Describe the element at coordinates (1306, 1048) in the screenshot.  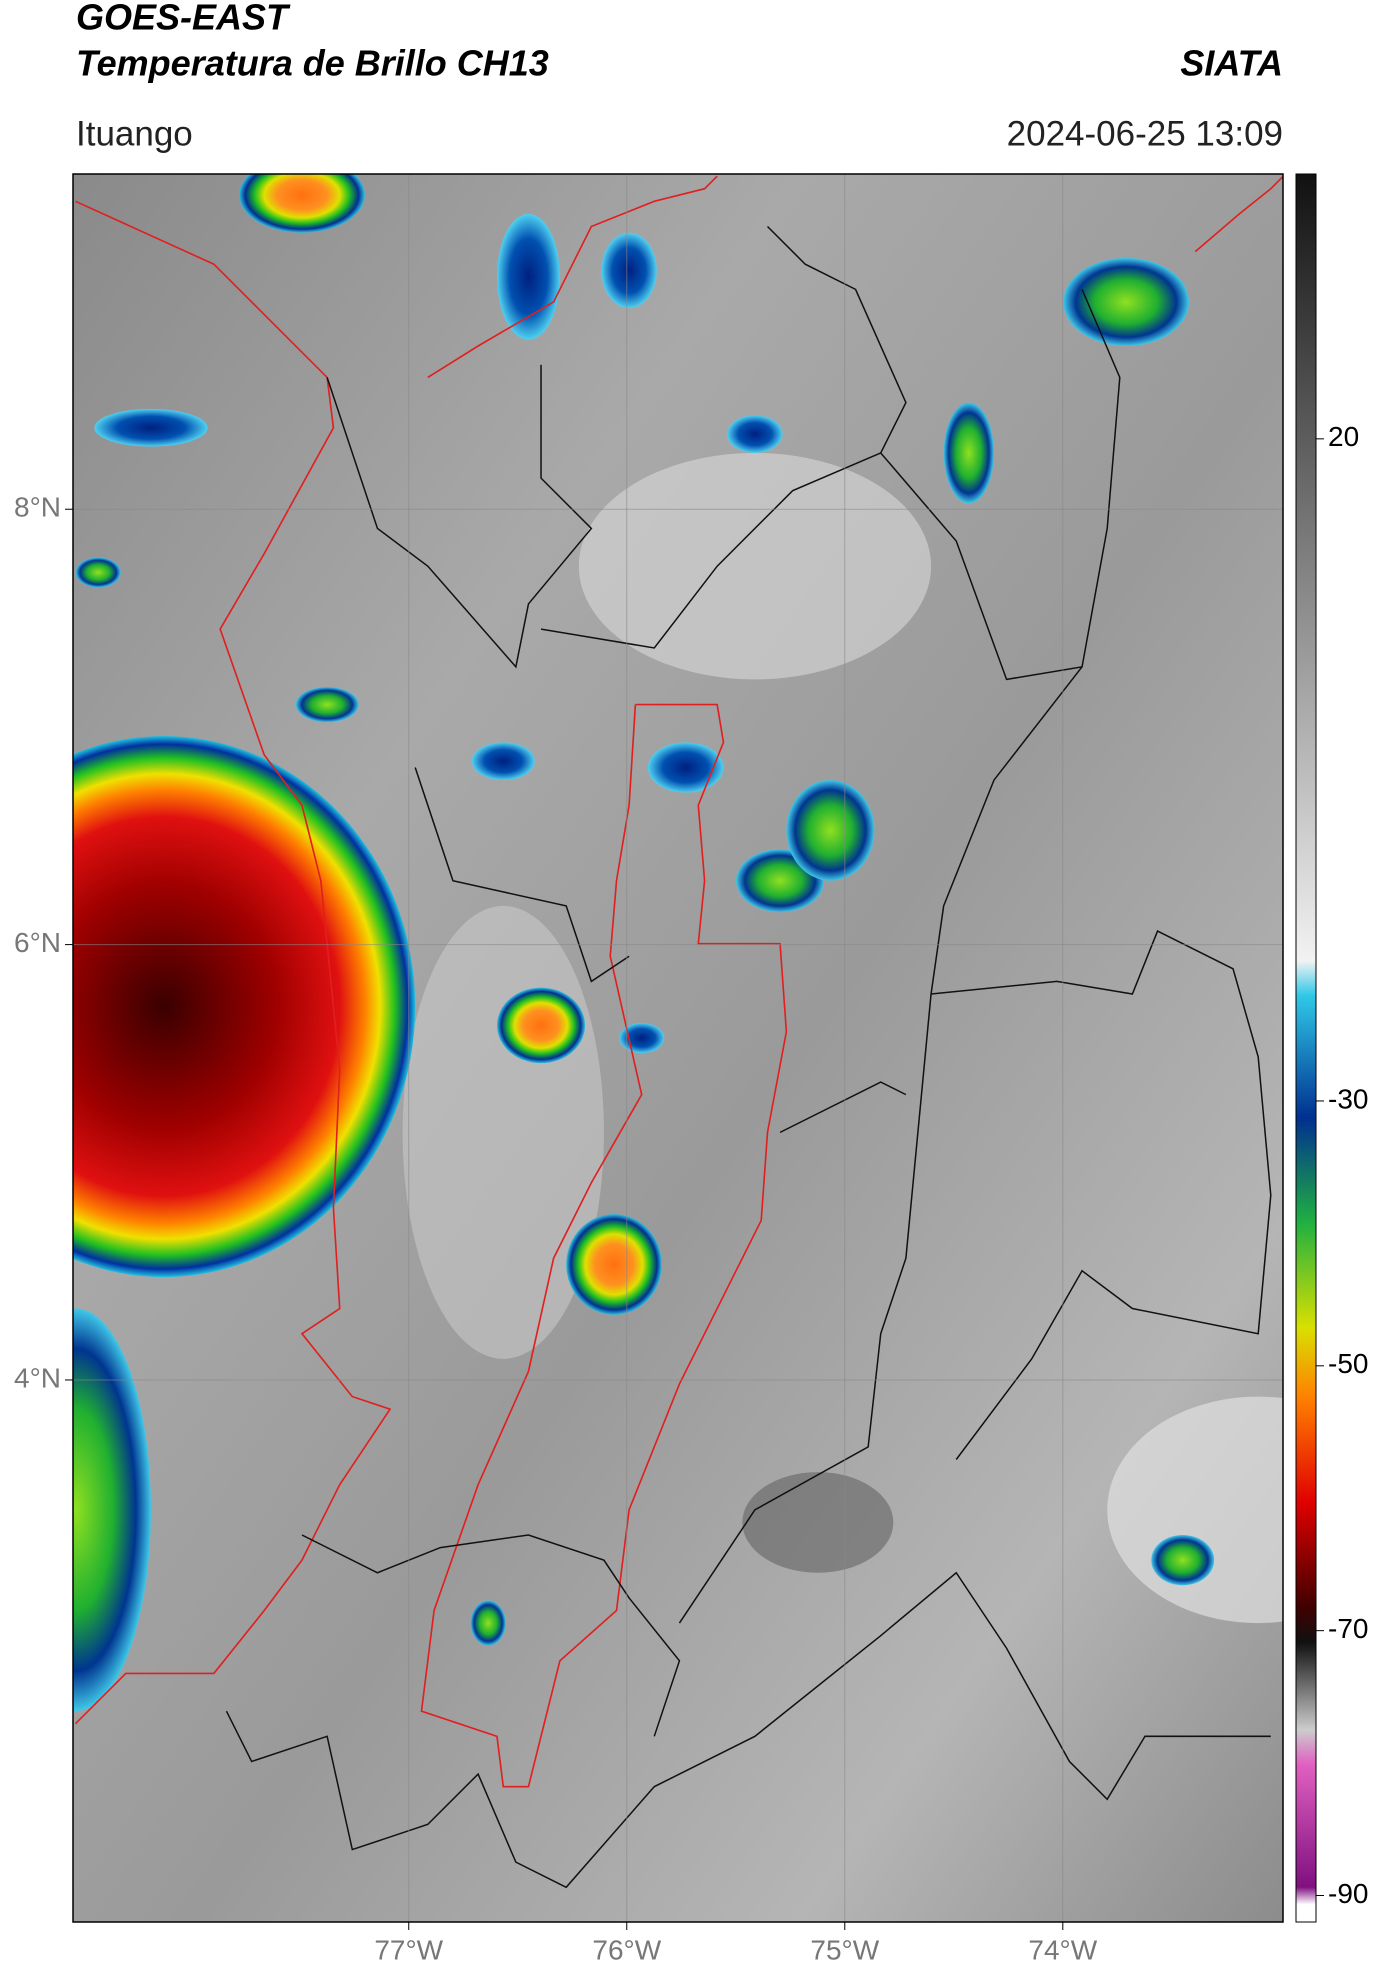
I see `colorbar` at that location.